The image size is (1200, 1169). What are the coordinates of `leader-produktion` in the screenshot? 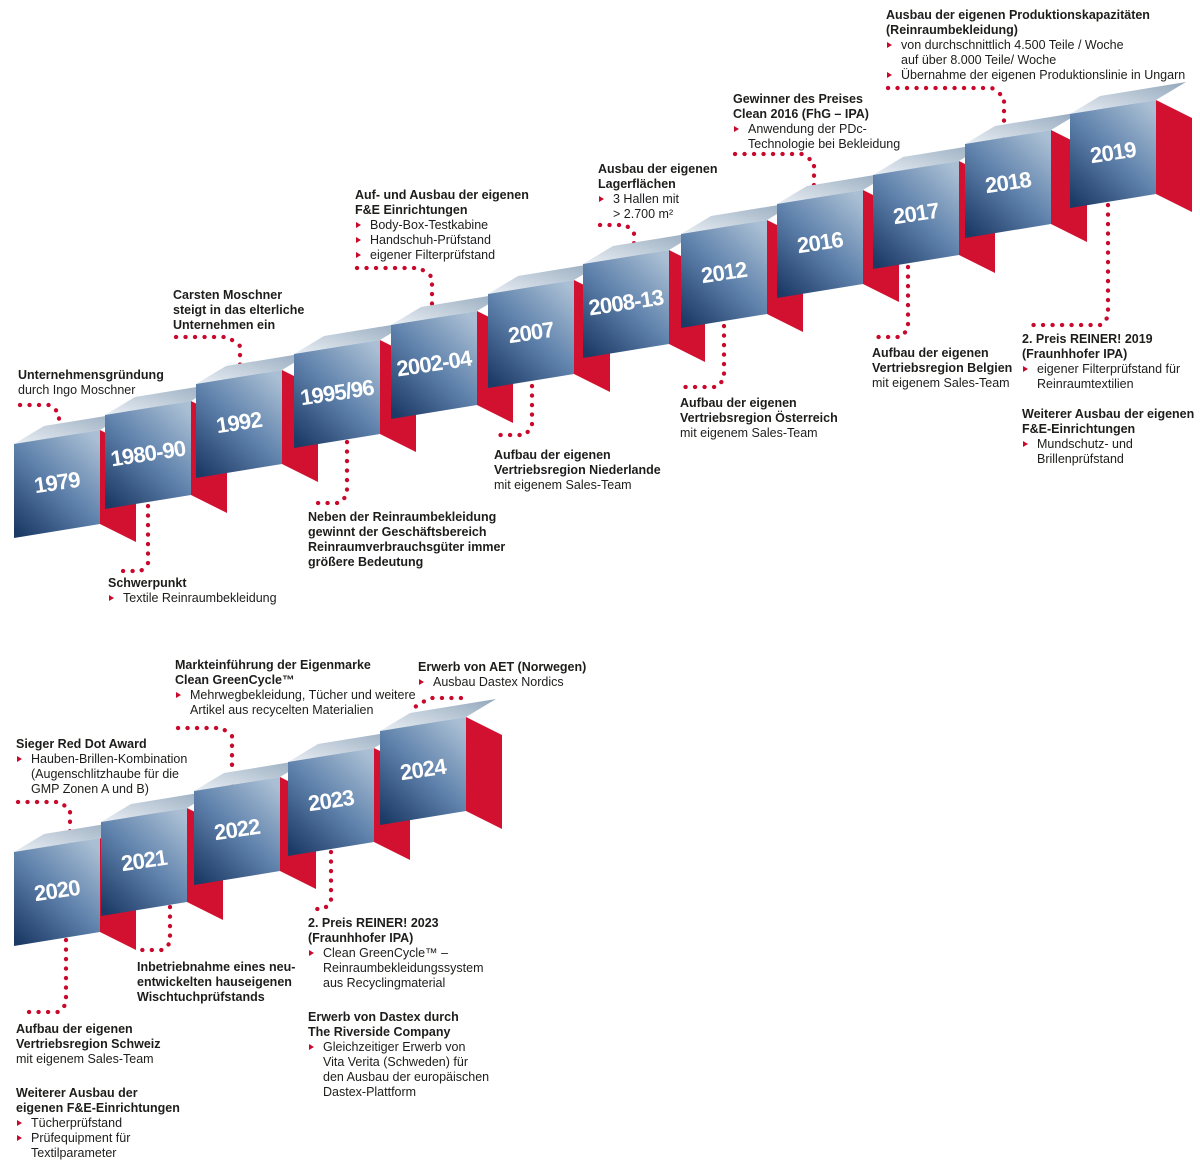 It's located at (946, 114).